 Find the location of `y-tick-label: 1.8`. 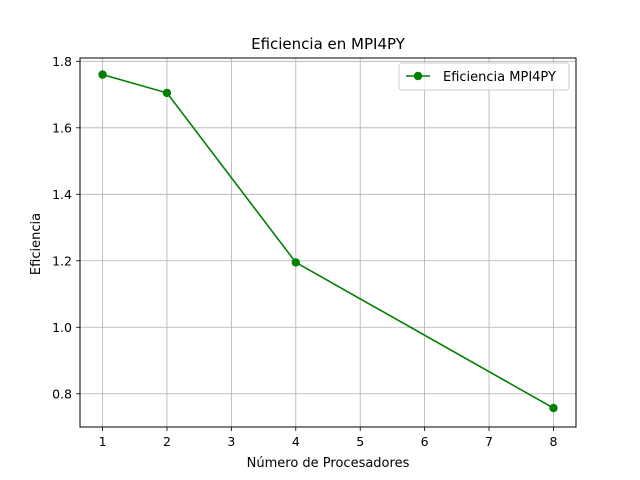

y-tick-label: 1.8 is located at coordinates (62, 61).